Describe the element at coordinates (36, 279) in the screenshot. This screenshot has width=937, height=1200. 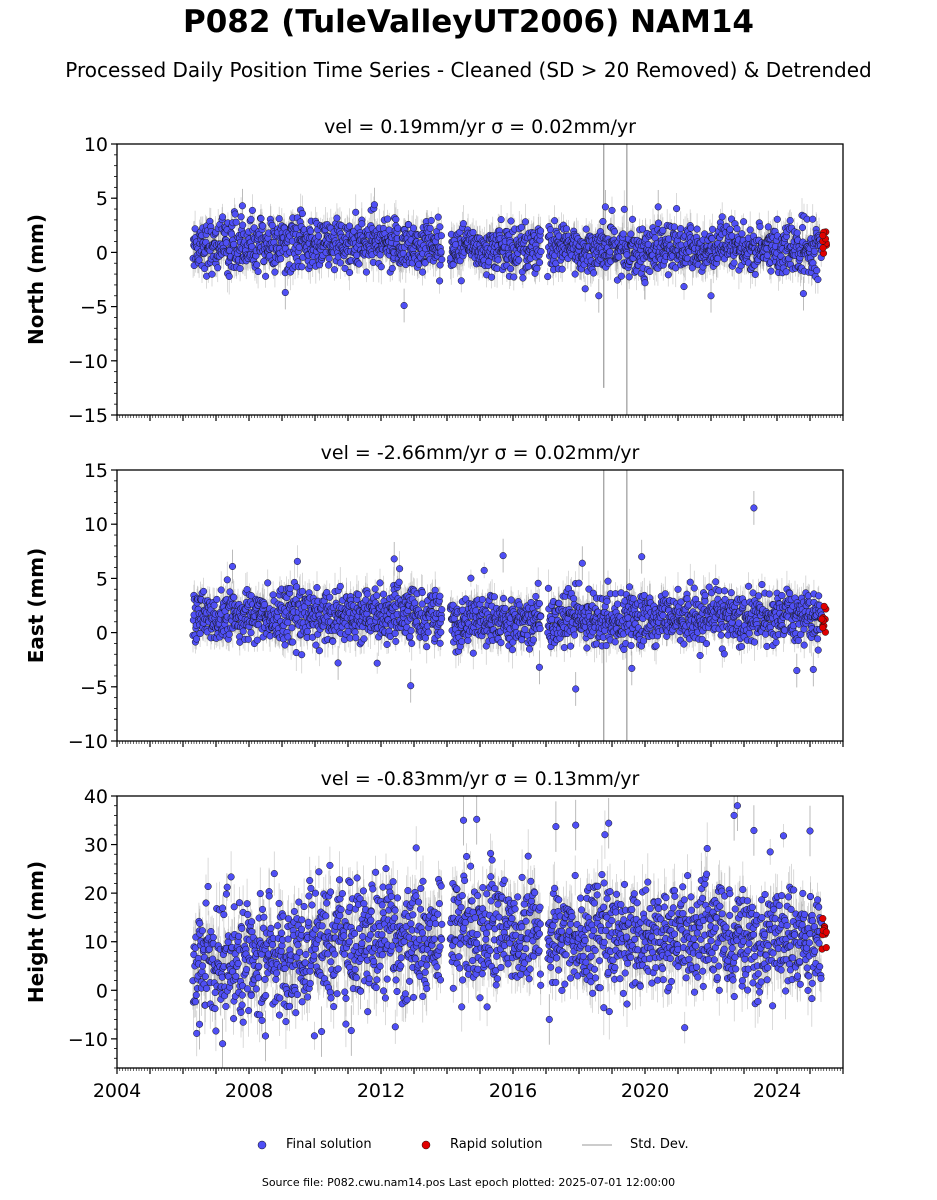
I see `y-axis-label: North (mm)` at that location.